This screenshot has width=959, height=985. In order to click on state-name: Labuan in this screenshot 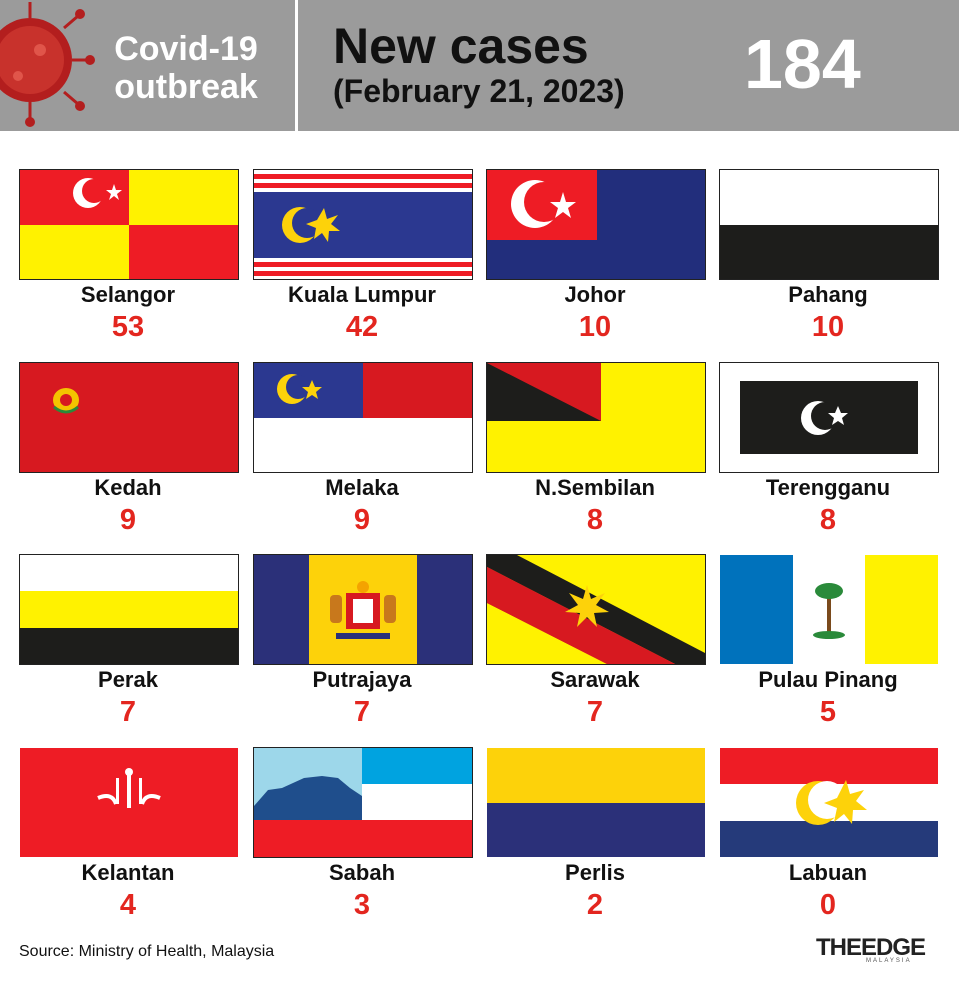, I will do `click(828, 872)`.